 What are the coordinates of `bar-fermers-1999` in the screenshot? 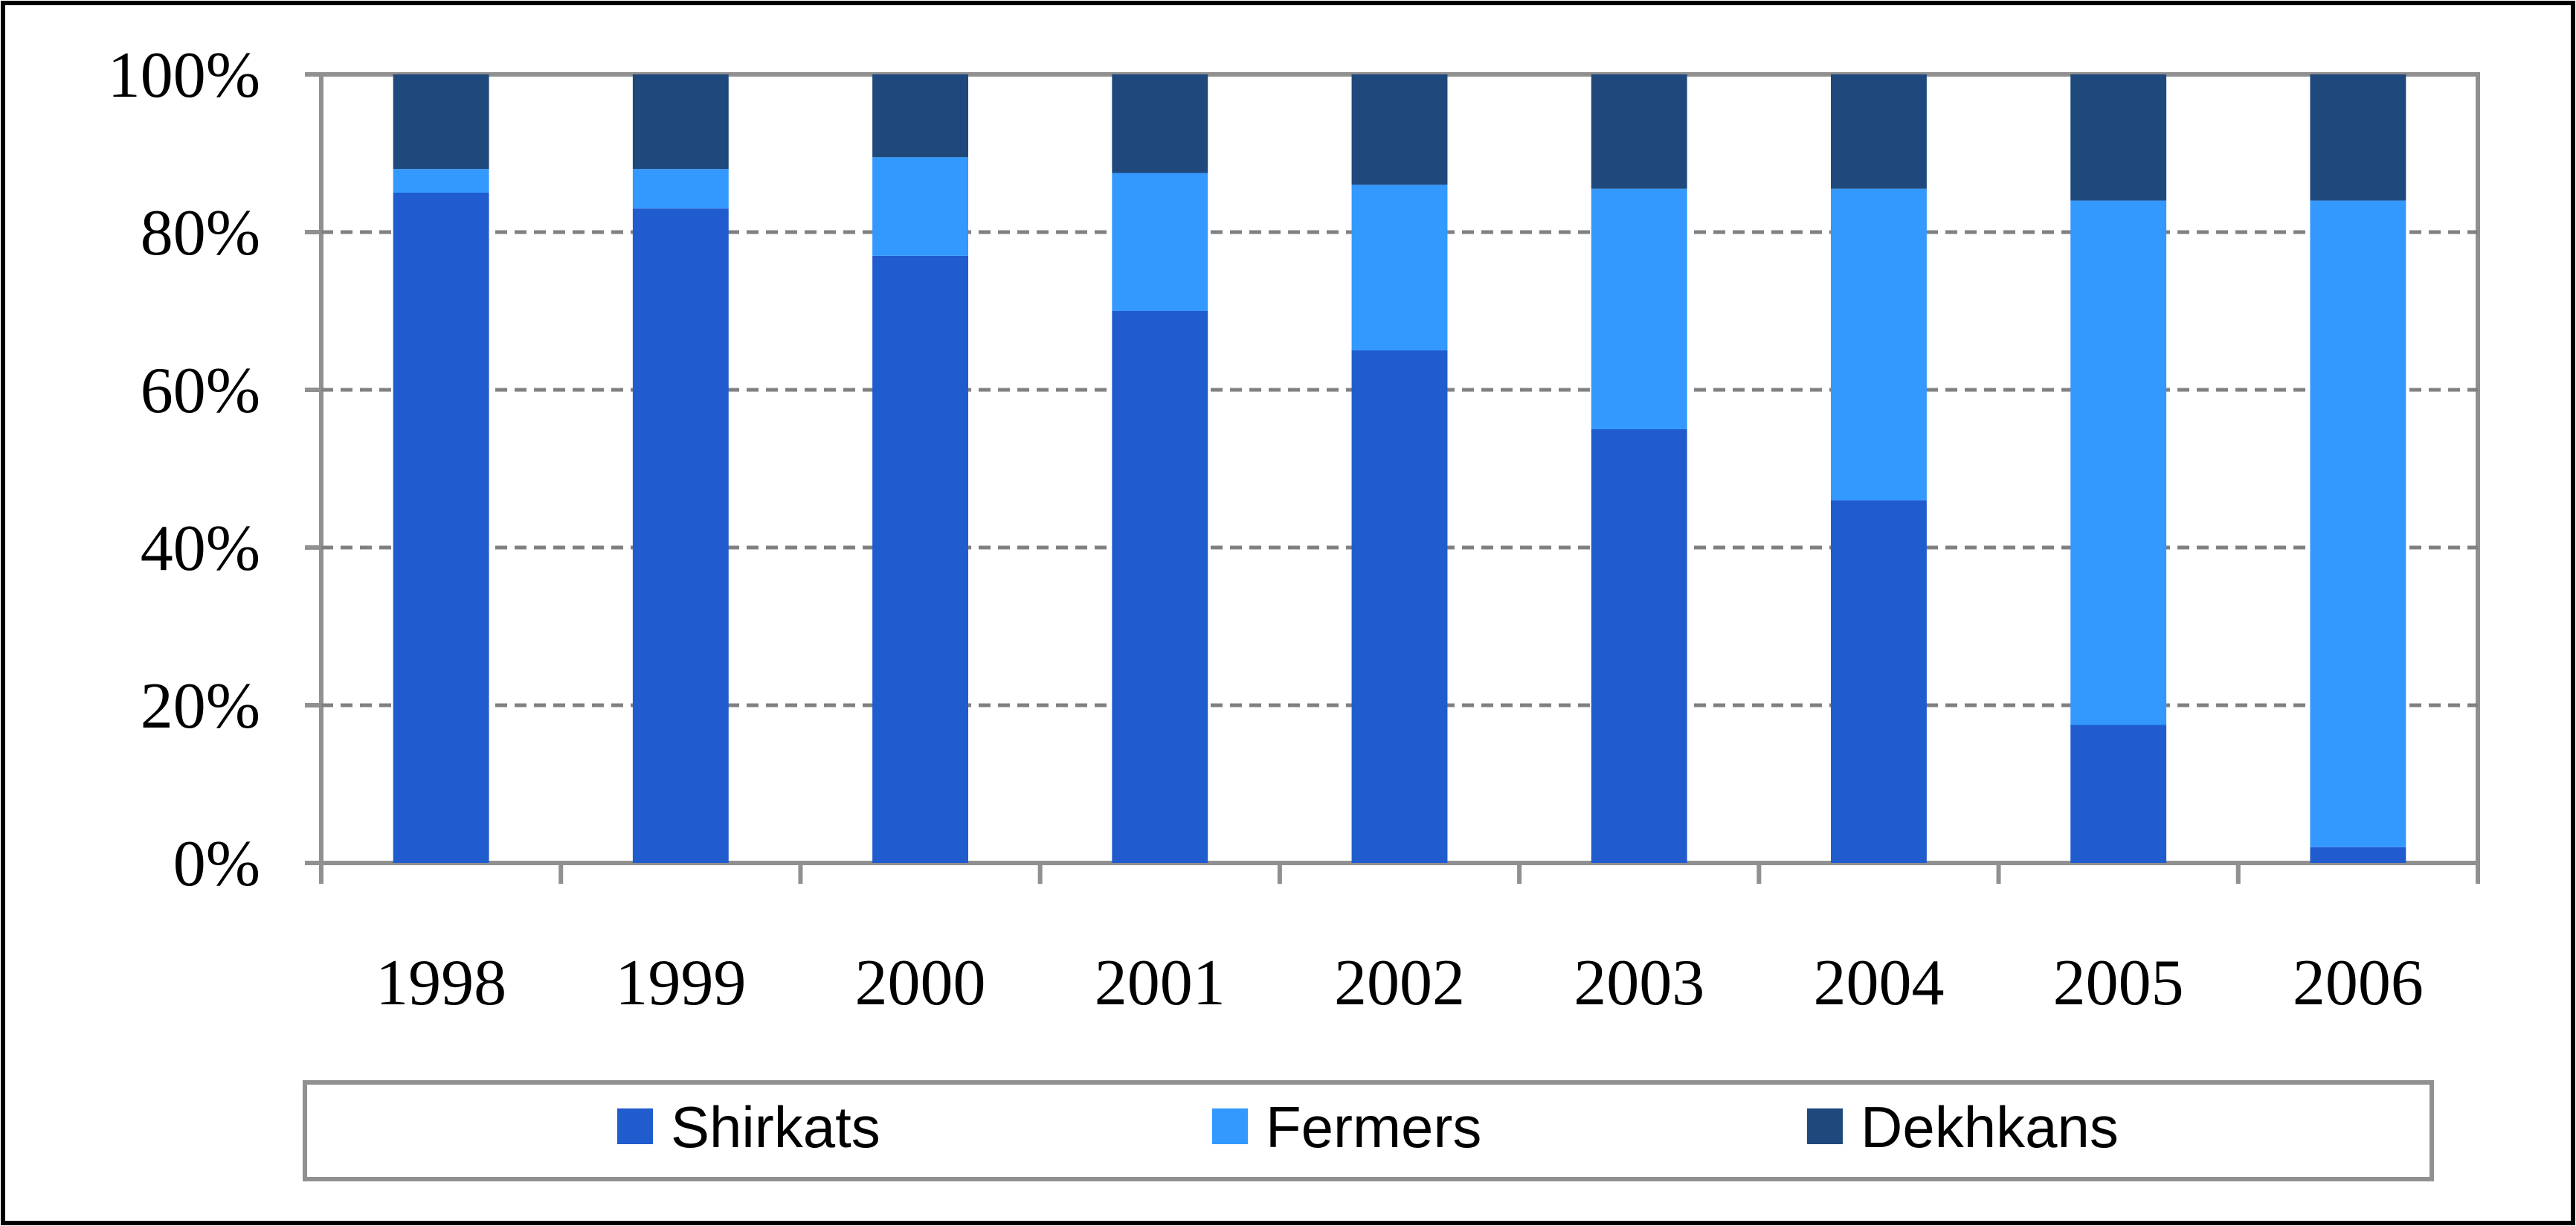 It's located at (680, 189).